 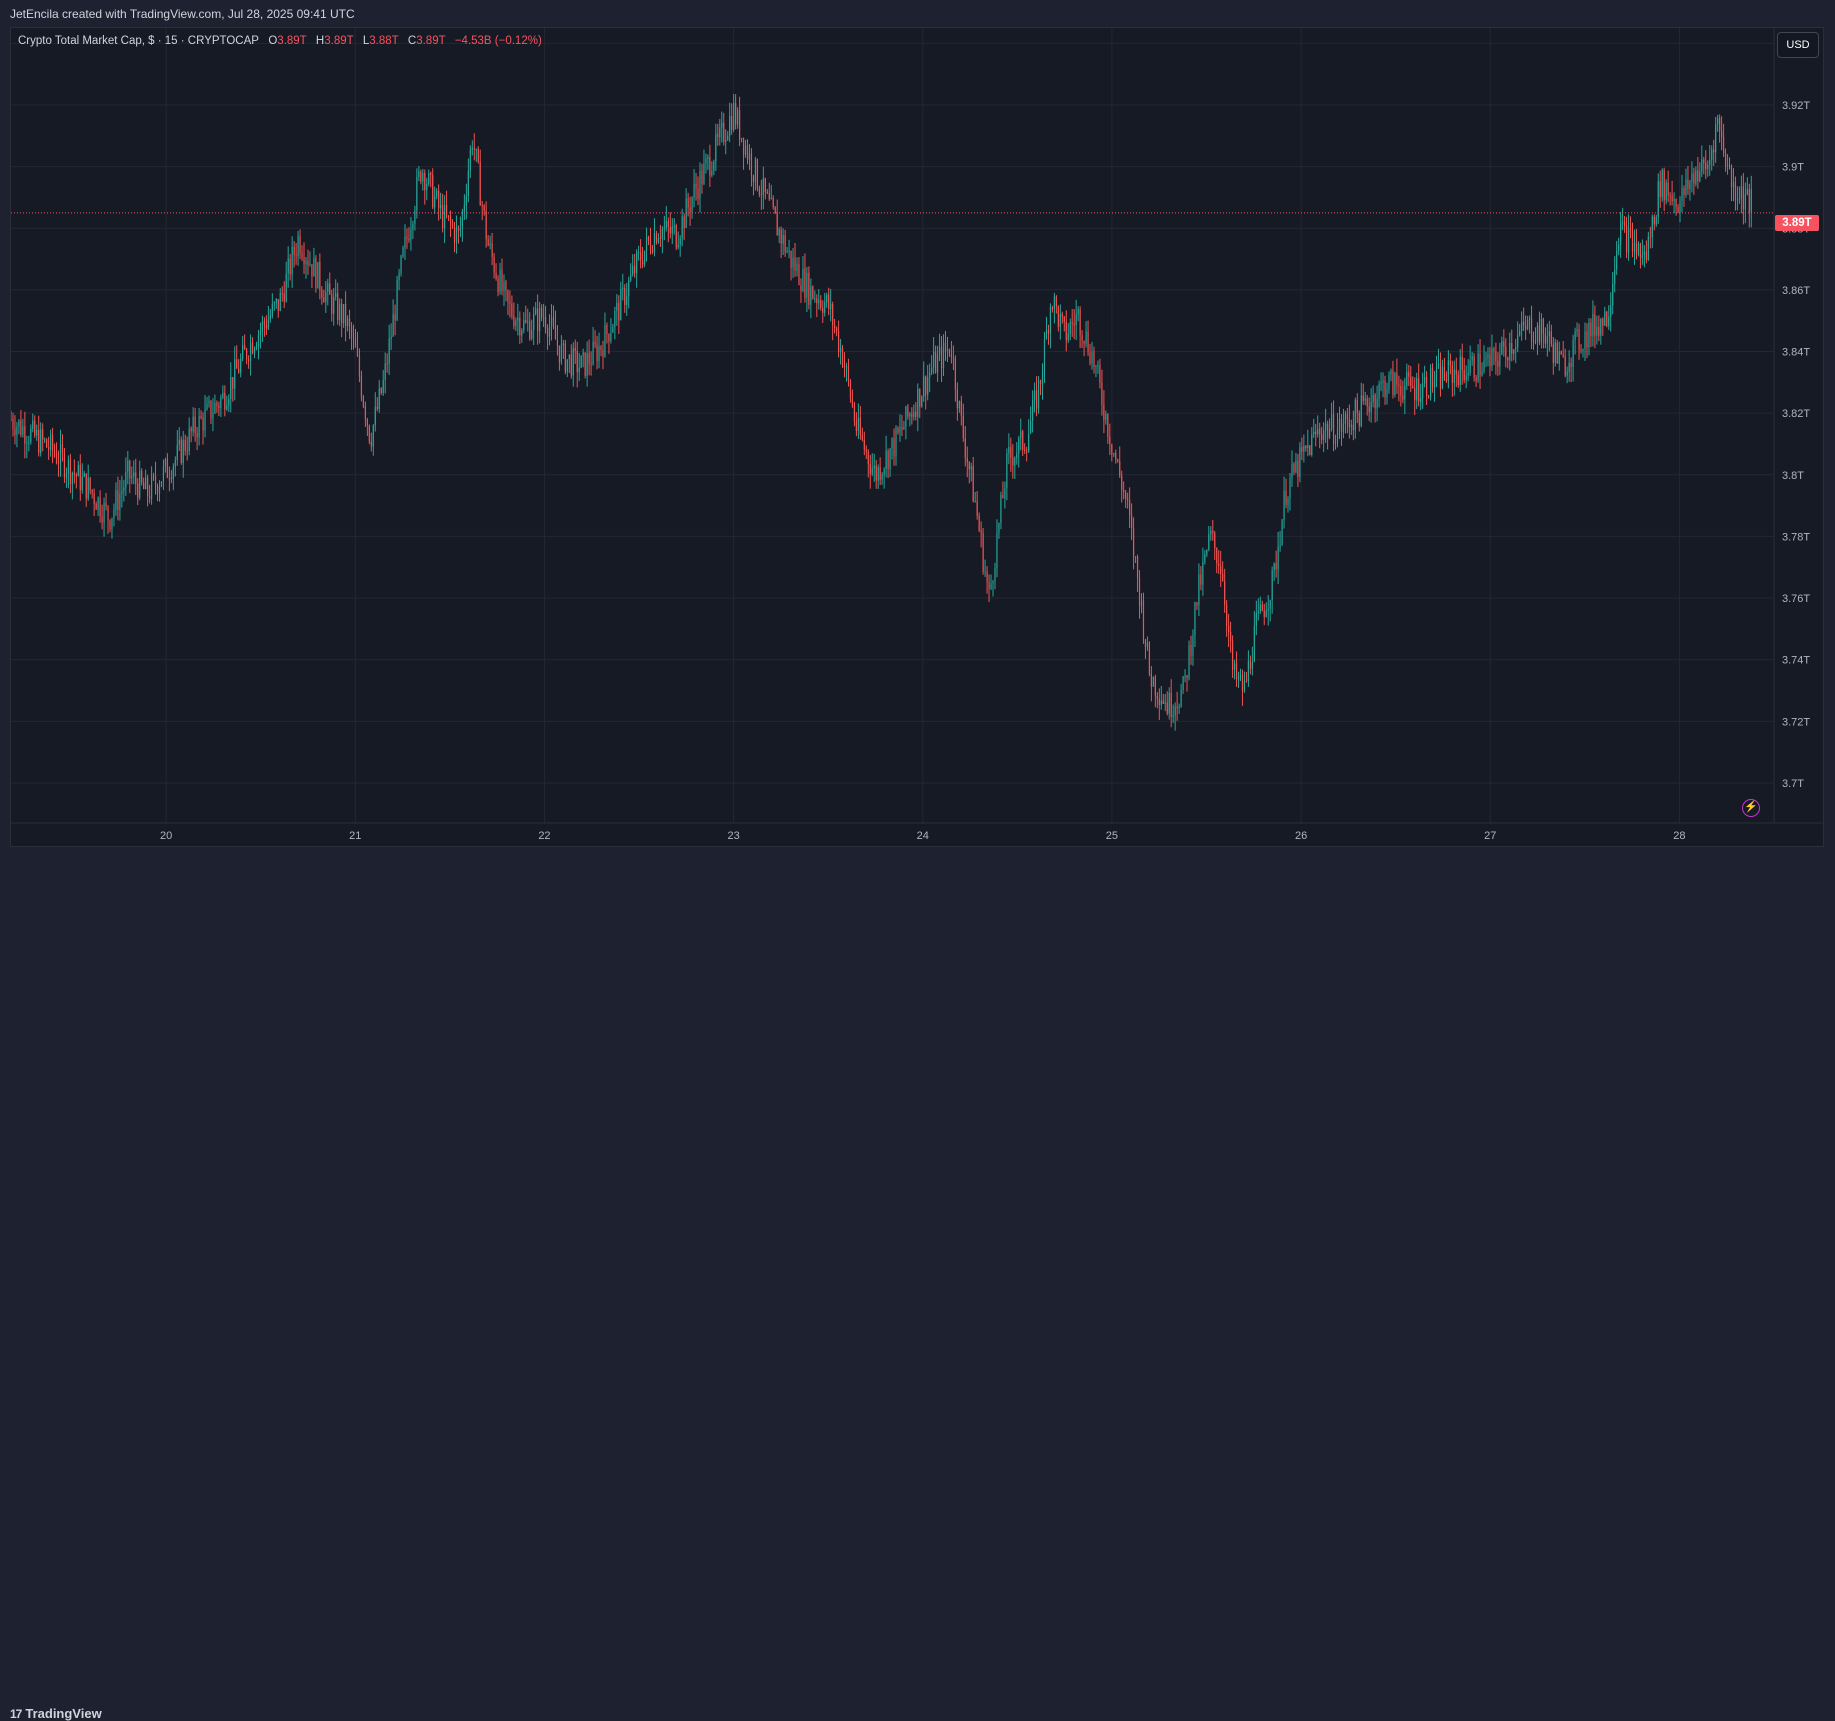 I want to click on x-tick-label: 28, so click(x=1679, y=836).